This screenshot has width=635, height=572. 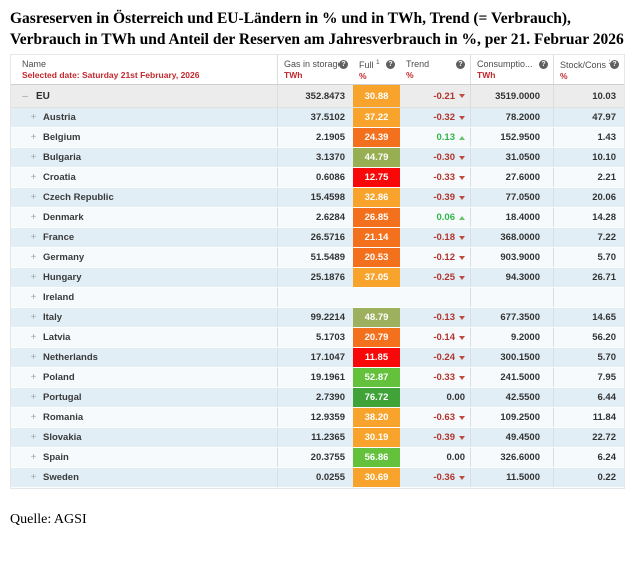 What do you see at coordinates (317, 418) in the screenshot?
I see `table-row: + Romania 12.9359 38.20 -0.63 109.2500 11.84` at bounding box center [317, 418].